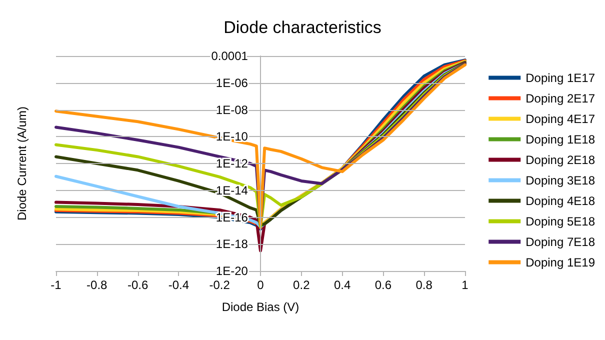 The height and width of the screenshot is (340, 605). Describe the element at coordinates (97, 285) in the screenshot. I see `x-tick-label: -0.8` at that location.